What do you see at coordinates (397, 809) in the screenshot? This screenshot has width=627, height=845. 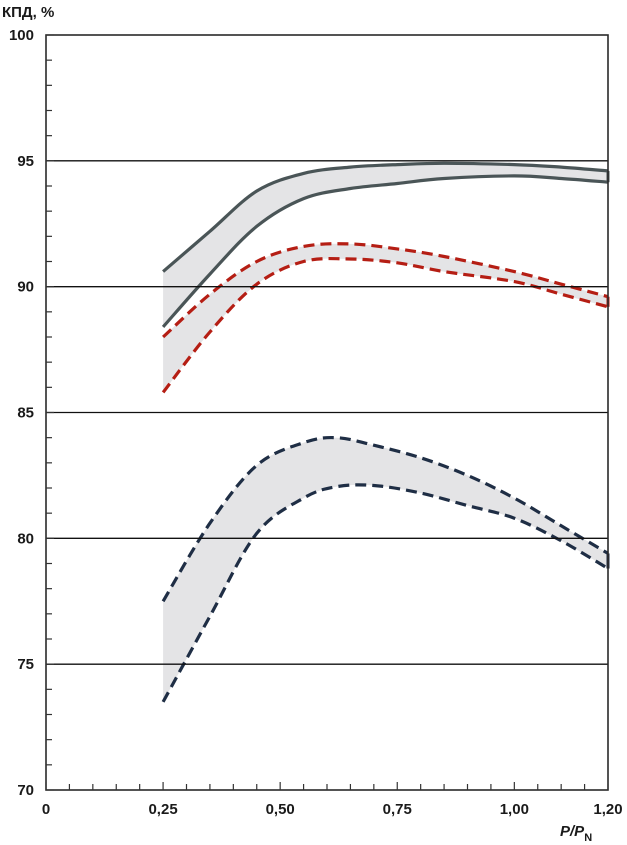 I see `x-tick-label-3: 0,75` at bounding box center [397, 809].